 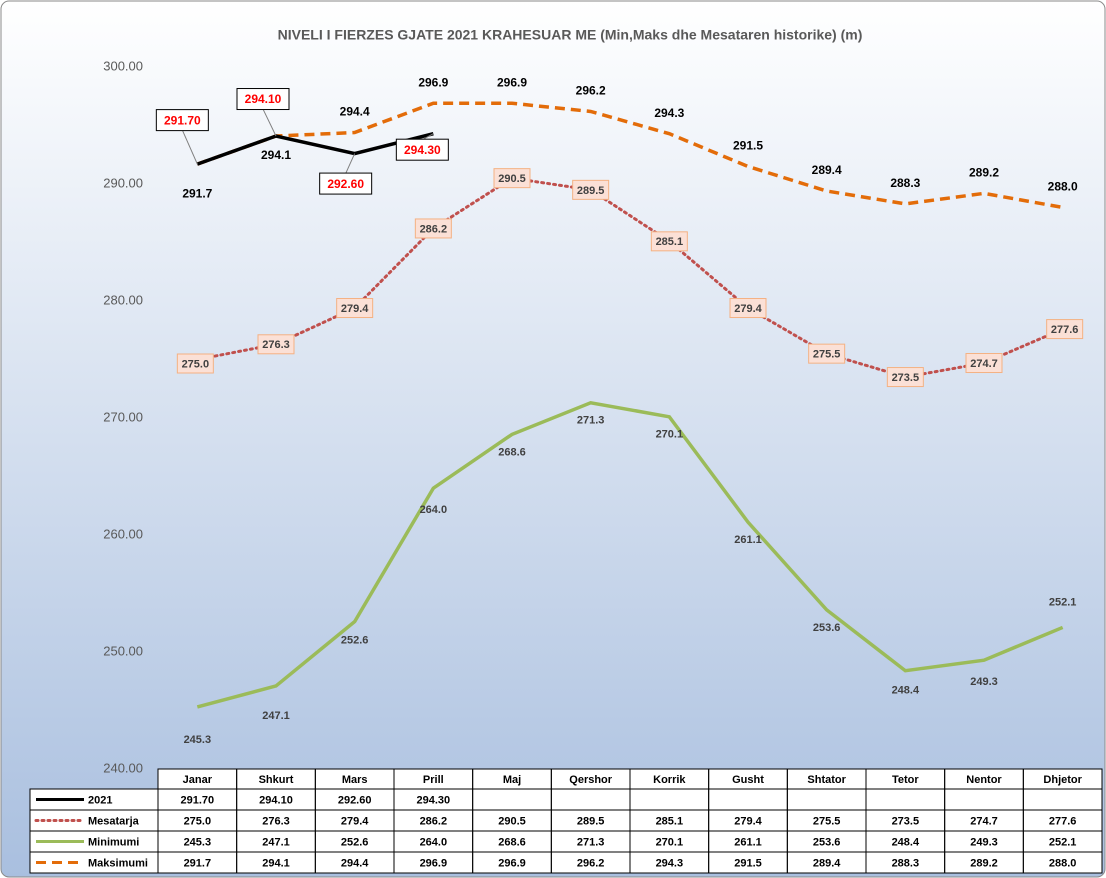 I want to click on table-value: 252.6, so click(x=355, y=842).